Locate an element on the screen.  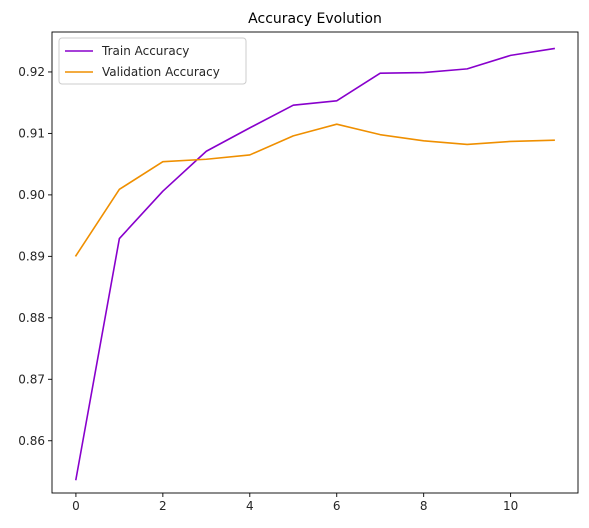
x-tick-label-0: 0 is located at coordinates (76, 506).